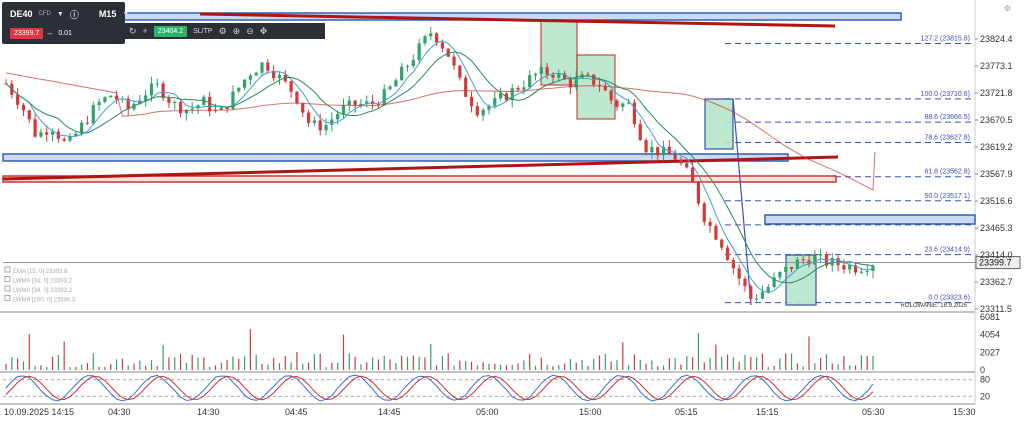 The image size is (1024, 428). I want to click on sltp-button: SL/TP, so click(203, 31).